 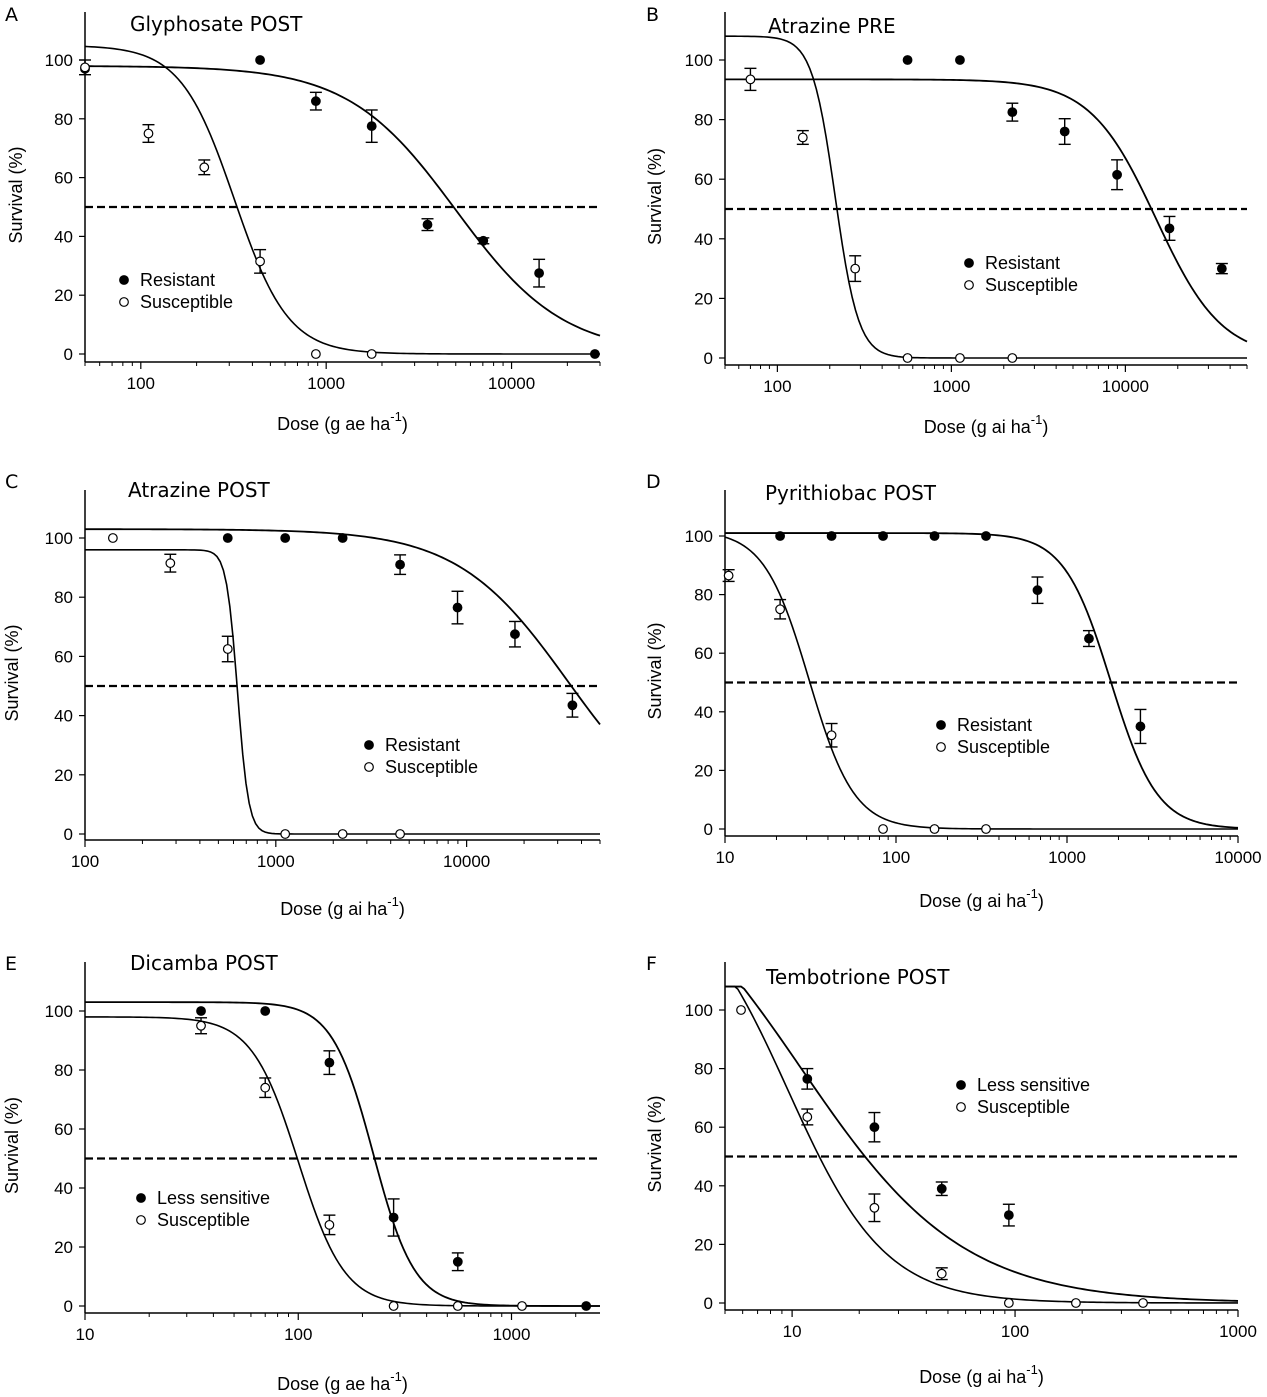 I want to click on chart-title: Glyphosate POST, so click(x=216, y=24).